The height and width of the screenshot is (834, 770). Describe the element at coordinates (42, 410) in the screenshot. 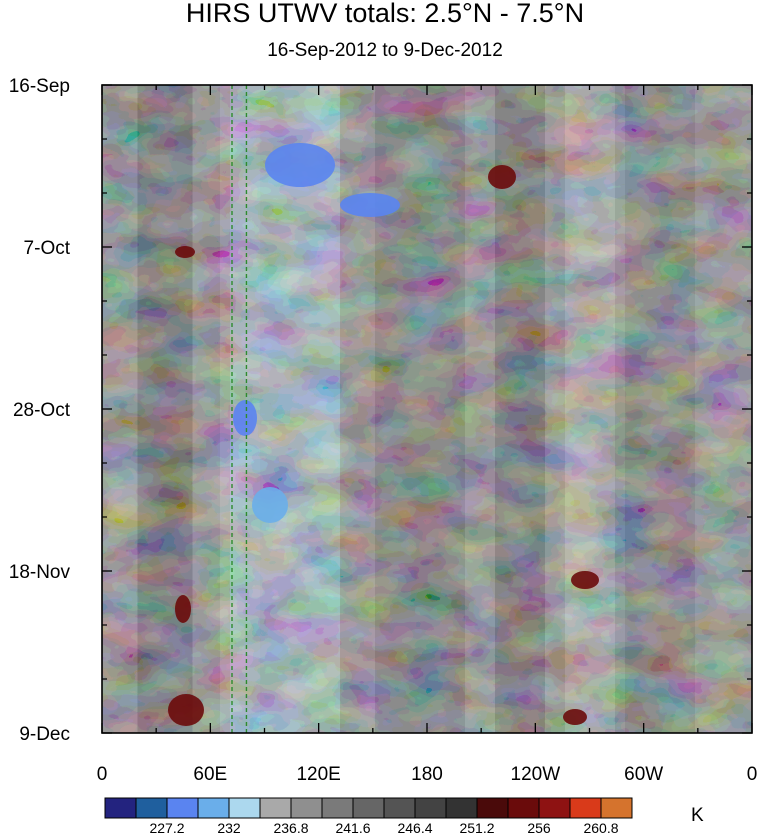

I see `y-tick-label: 28-Oct` at that location.